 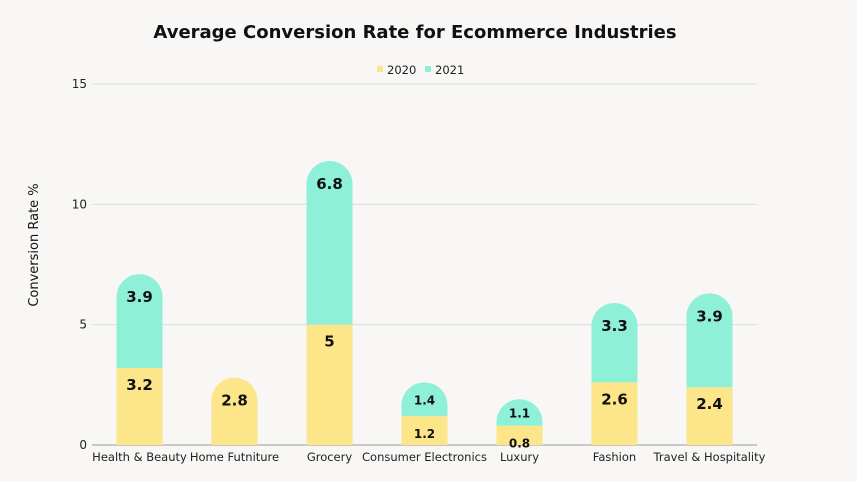 I want to click on legend: 2020 2021, so click(x=420, y=70).